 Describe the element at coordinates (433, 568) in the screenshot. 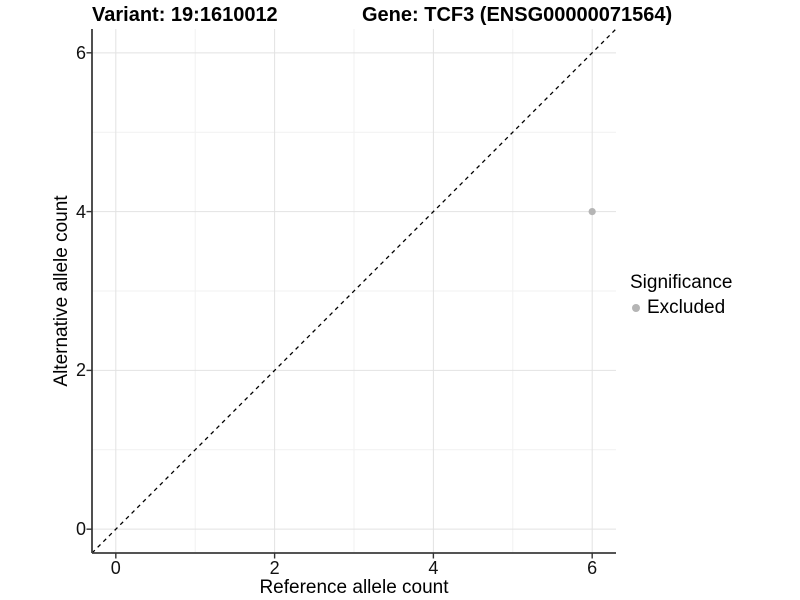

I see `x-tick-label: 4` at that location.